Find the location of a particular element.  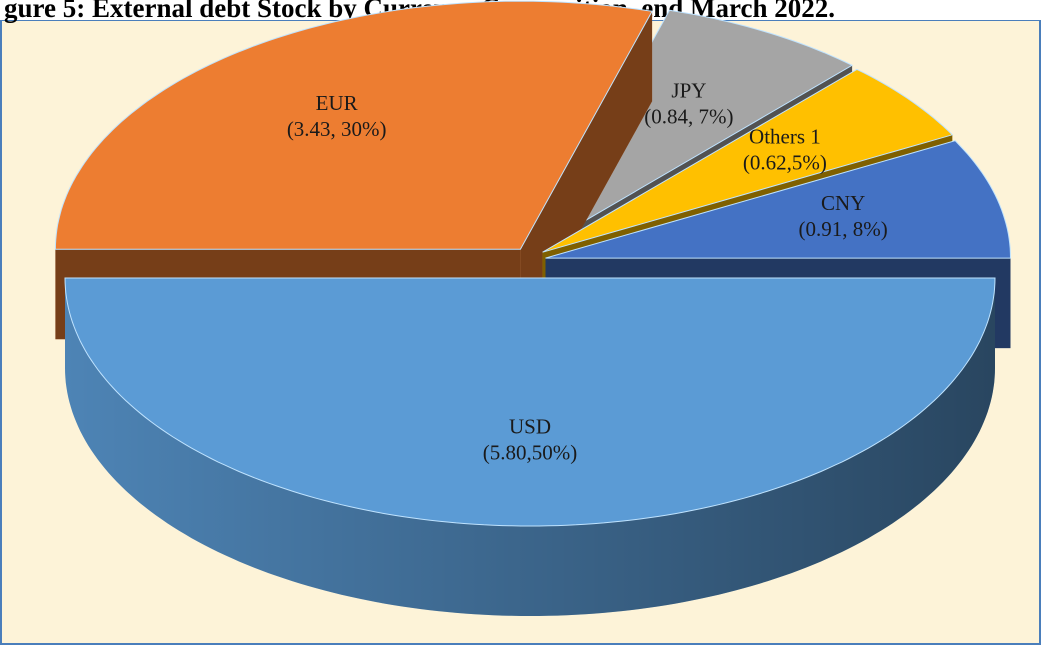

value-label: (3.43, 30%) is located at coordinates (337, 129).